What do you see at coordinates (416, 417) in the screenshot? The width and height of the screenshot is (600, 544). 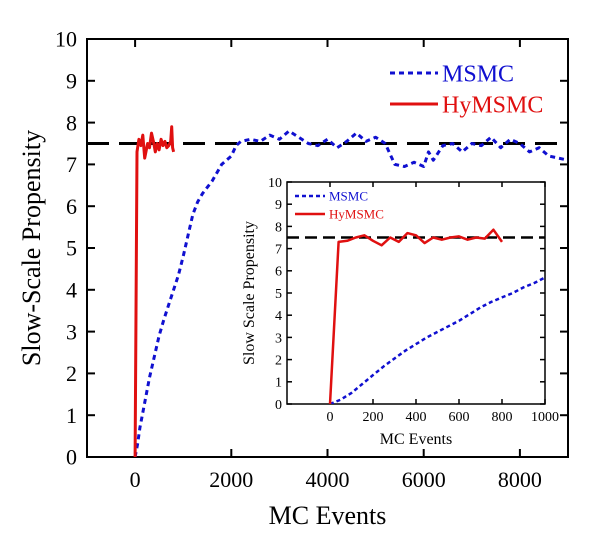 I see `x-tick-label: 400` at bounding box center [416, 417].